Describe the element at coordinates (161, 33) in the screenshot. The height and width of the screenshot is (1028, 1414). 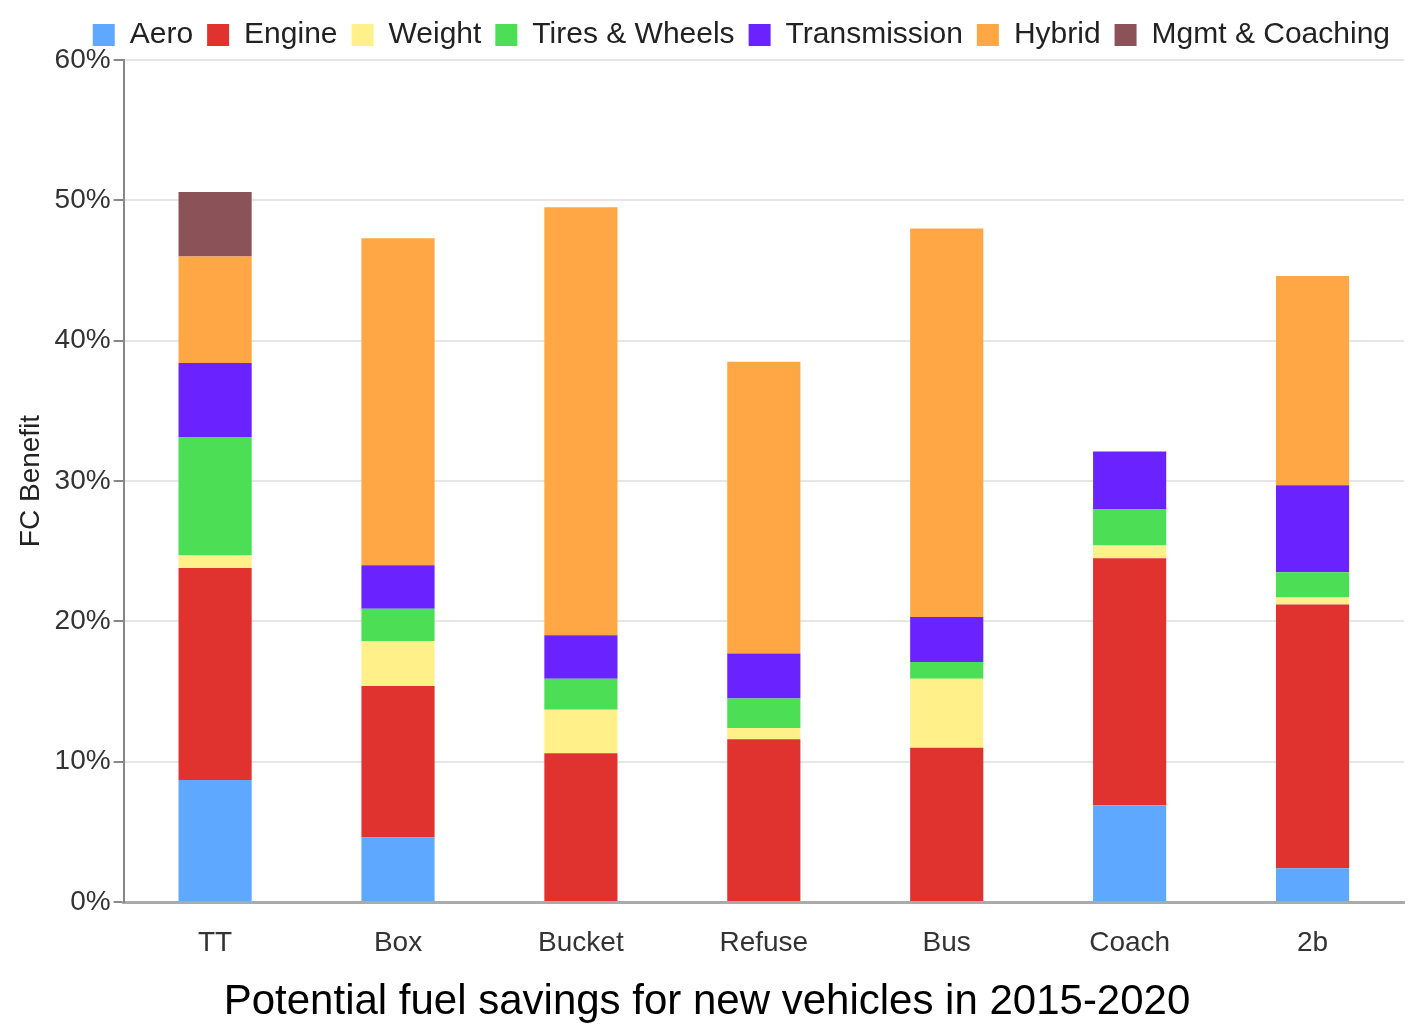
I see `legend-label: Aero` at that location.